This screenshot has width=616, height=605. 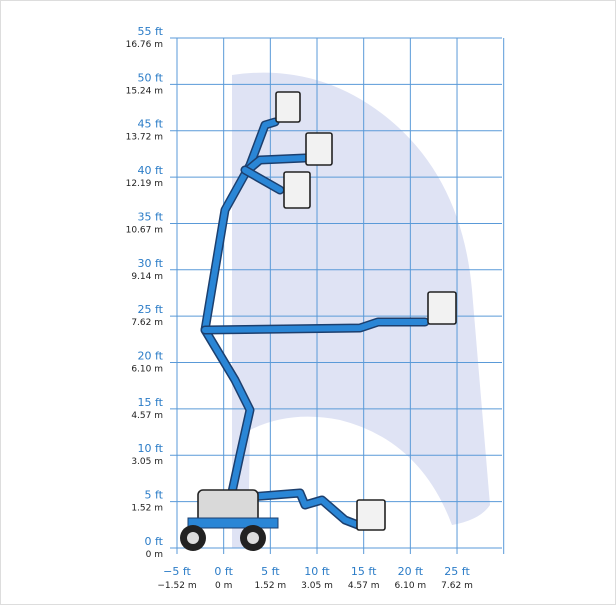 I want to click on y-label-ft: 0 ft, so click(x=154, y=541).